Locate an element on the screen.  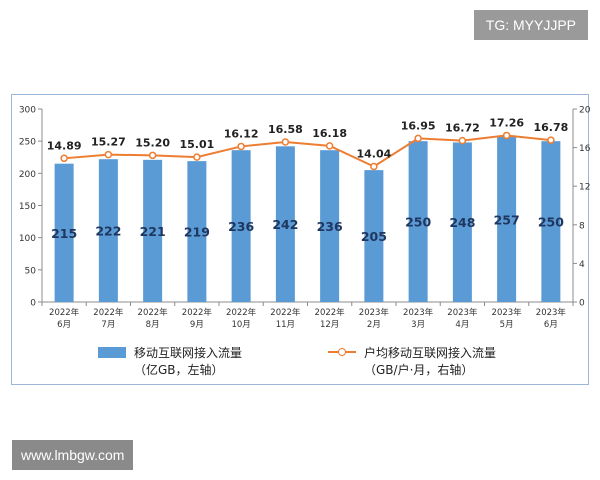
x-tick-label-month: 2月 is located at coordinates (374, 325).